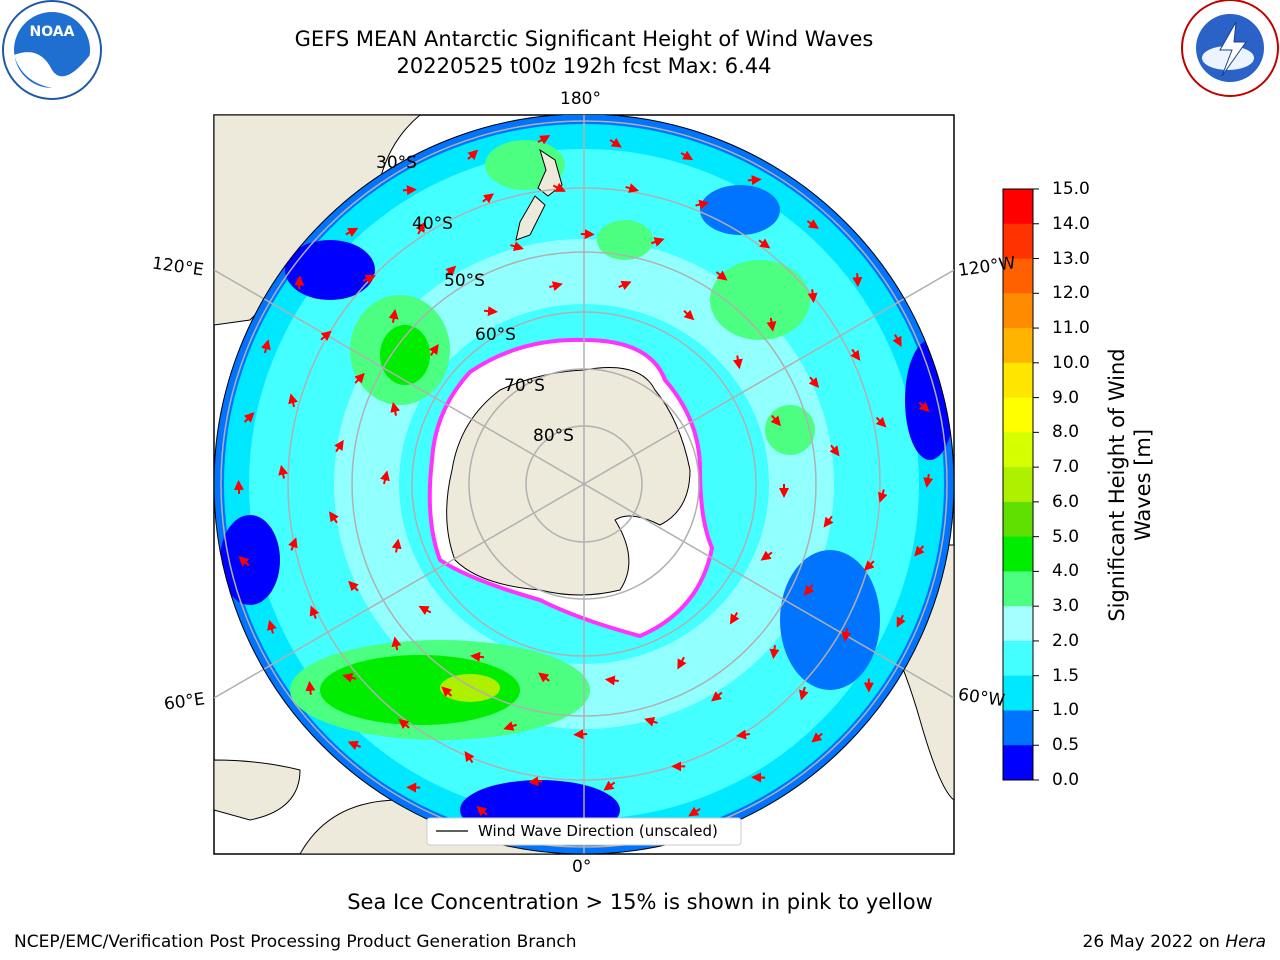 The width and height of the screenshot is (1280, 960). What do you see at coordinates (584, 66) in the screenshot?
I see `chart-subtitle: 20220525 t00z 192h fcst Max: 6.44` at bounding box center [584, 66].